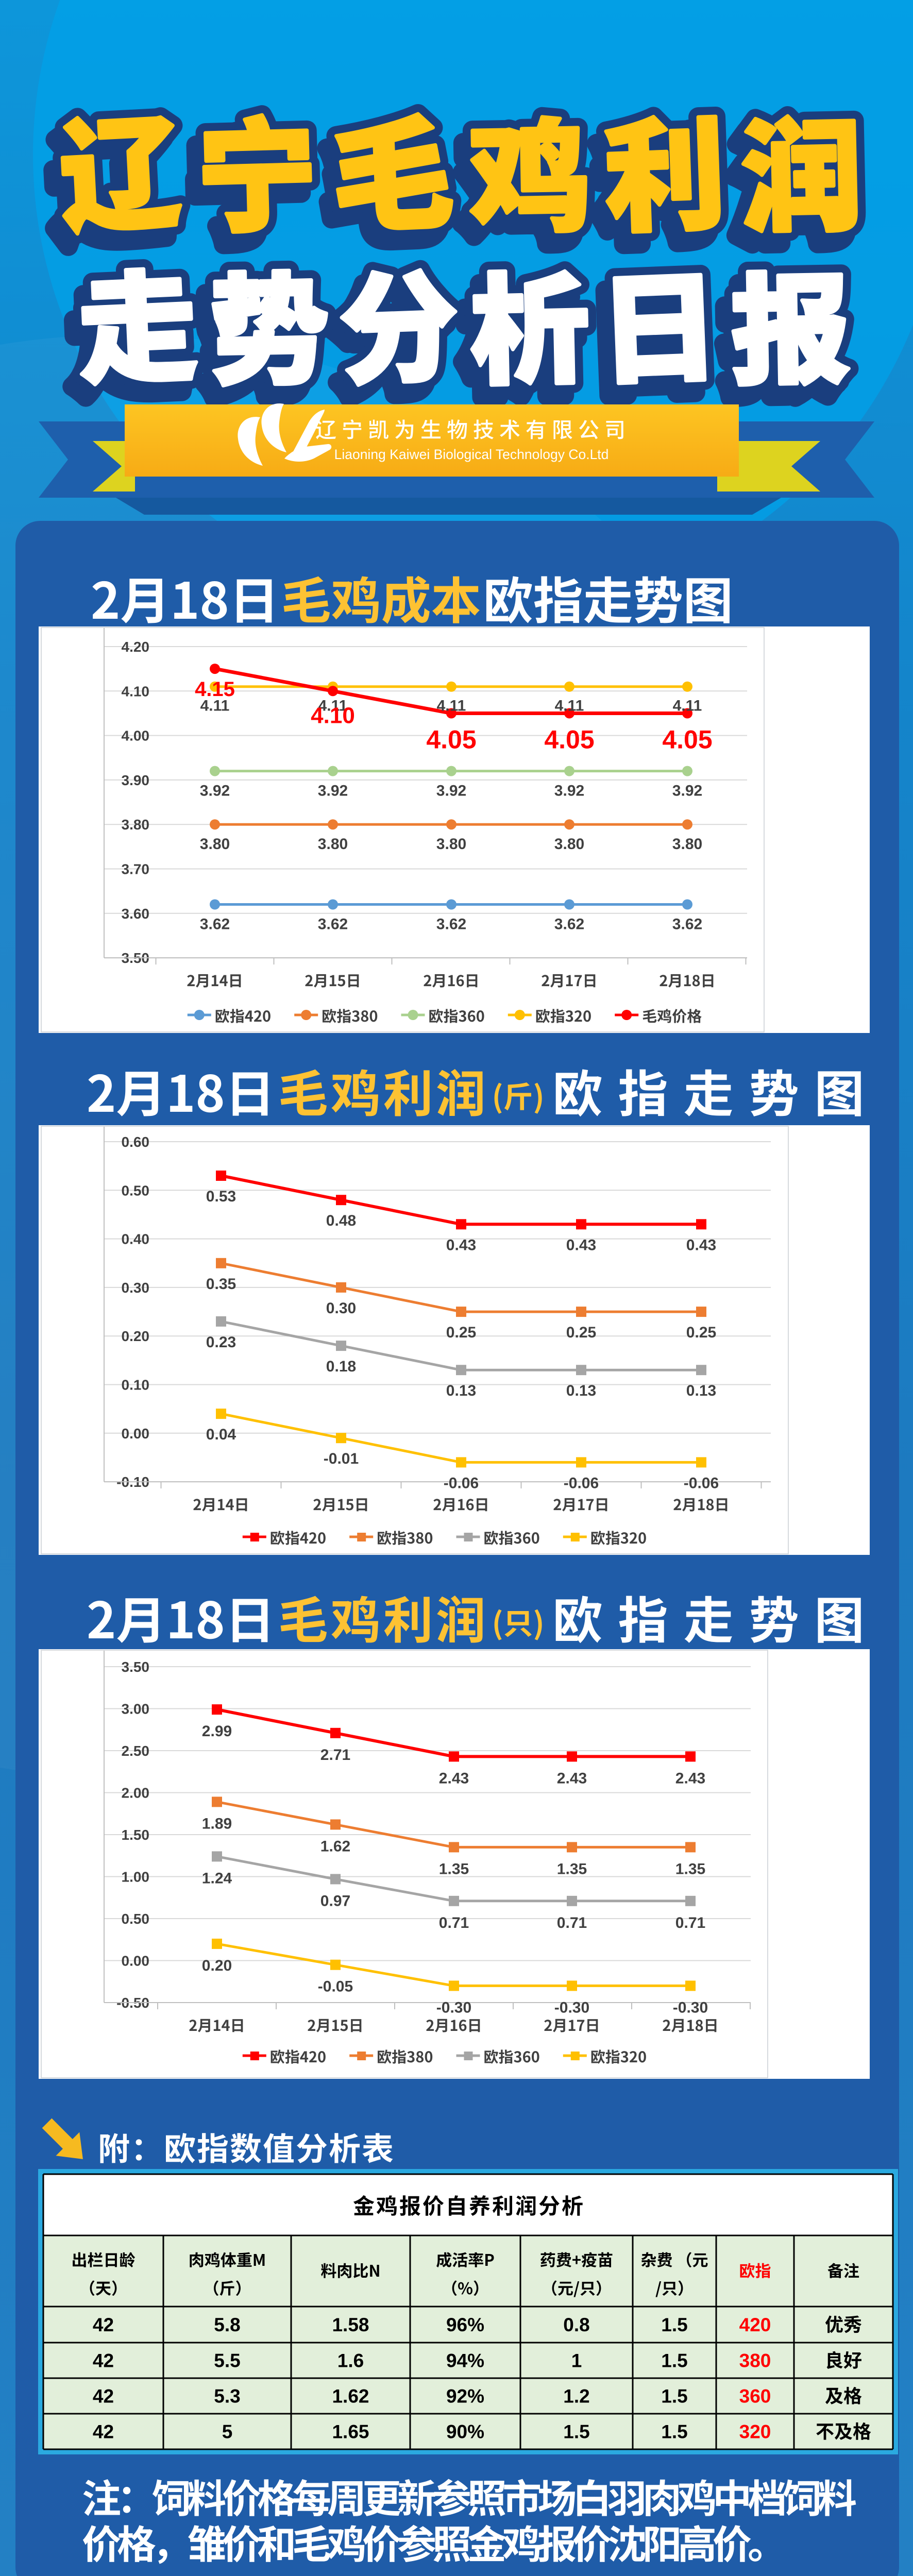 The image size is (913, 2576). Describe the element at coordinates (465, 2396) in the screenshot. I see `svg-text: 92%` at that location.